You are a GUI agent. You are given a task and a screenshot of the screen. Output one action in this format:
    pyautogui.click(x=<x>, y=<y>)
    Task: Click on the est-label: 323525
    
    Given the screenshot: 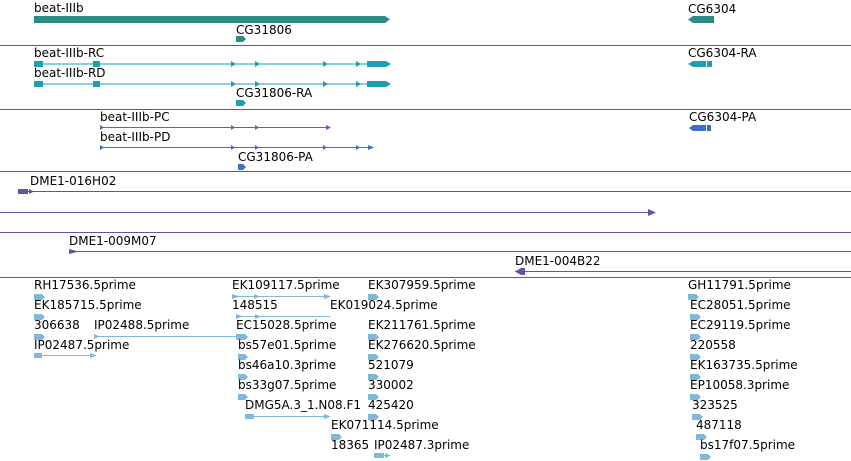 What is the action you would take?
    pyautogui.click(x=715, y=405)
    